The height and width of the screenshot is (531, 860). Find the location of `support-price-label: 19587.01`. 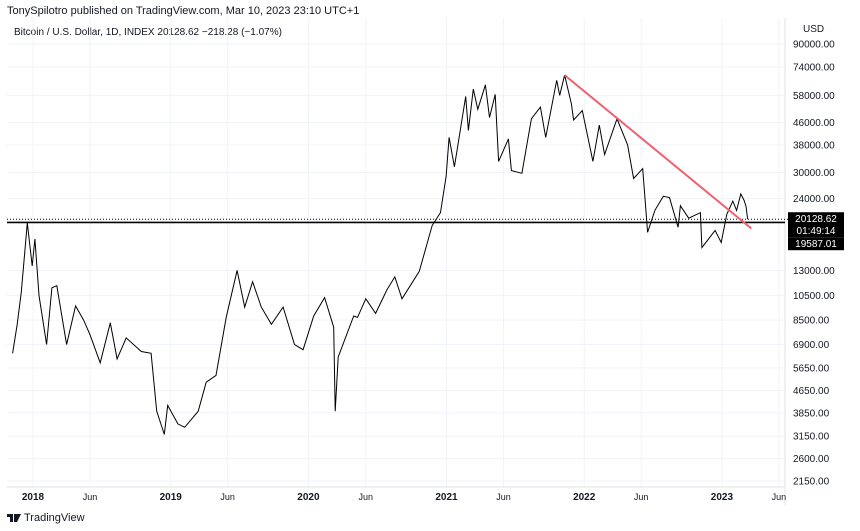

support-price-label: 19587.01 is located at coordinates (816, 244).